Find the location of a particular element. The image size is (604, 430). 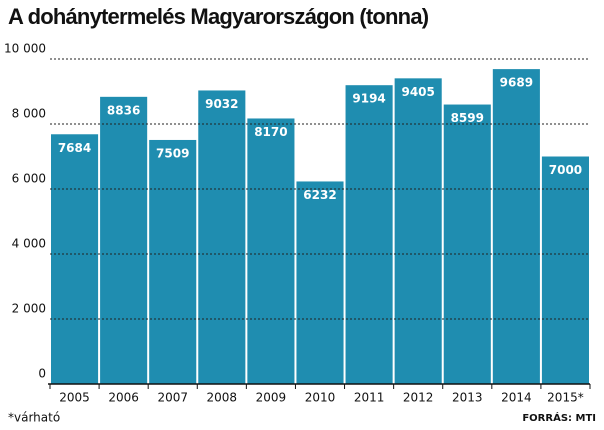

chart-title: A dohánytermelés Magyarországon (tonna) is located at coordinates (218, 16).